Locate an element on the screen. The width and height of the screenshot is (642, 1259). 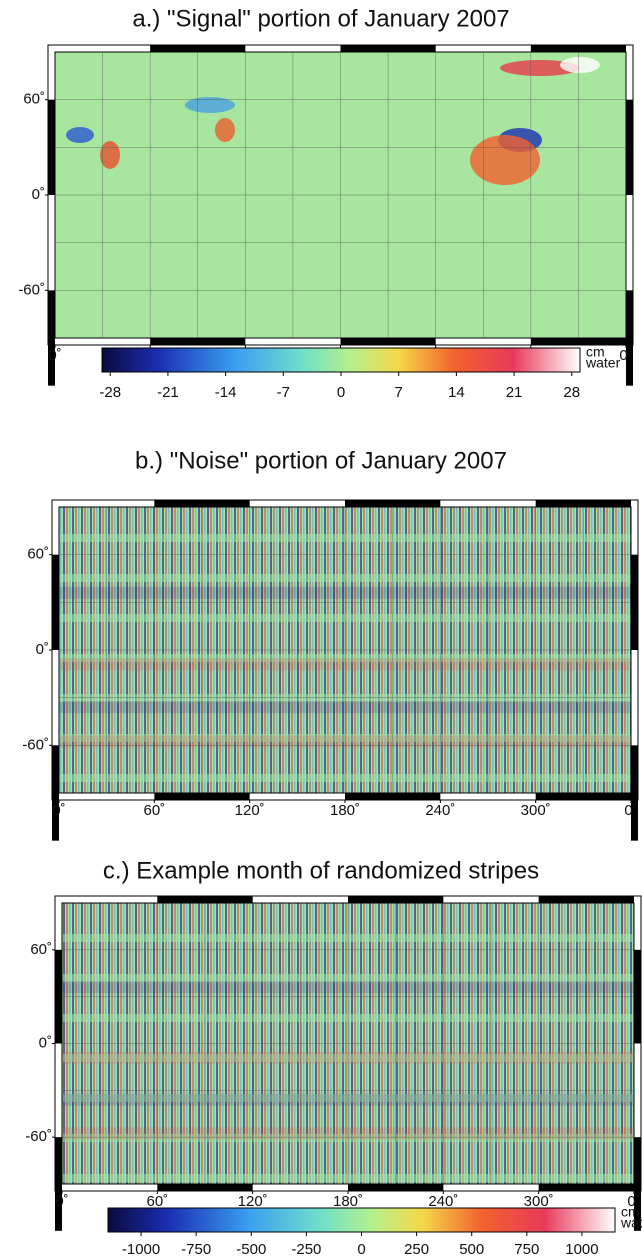
colorbar-tick-label: 750 is located at coordinates (526, 1249).